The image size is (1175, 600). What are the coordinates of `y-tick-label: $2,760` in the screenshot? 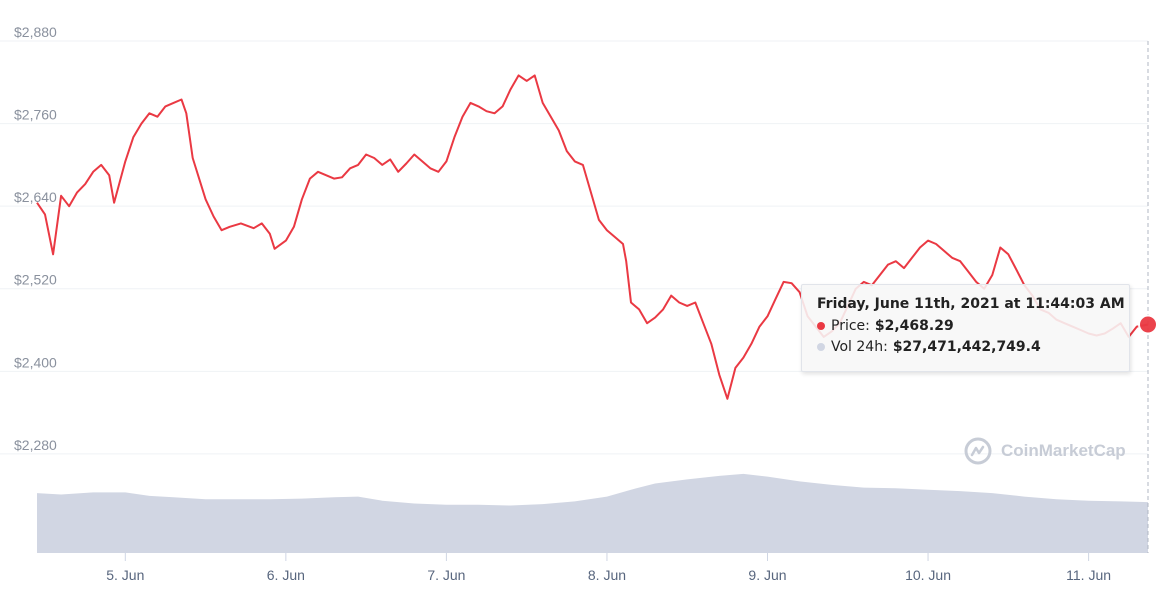 It's located at (35, 115).